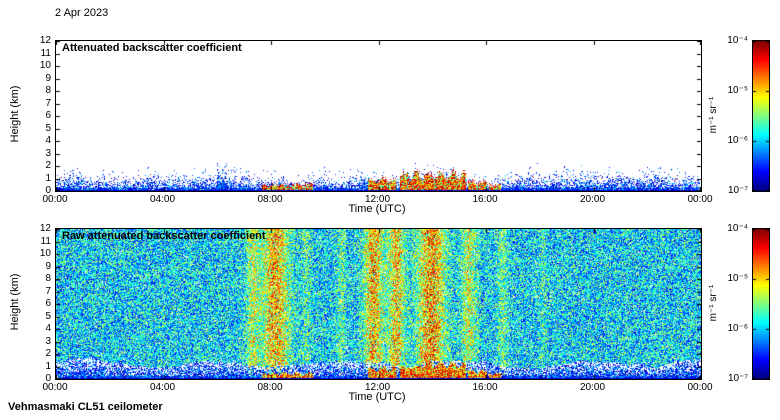 The height and width of the screenshot is (420, 780). Describe the element at coordinates (15, 302) in the screenshot. I see `panel2-y-axis-label: Height (km)` at that location.